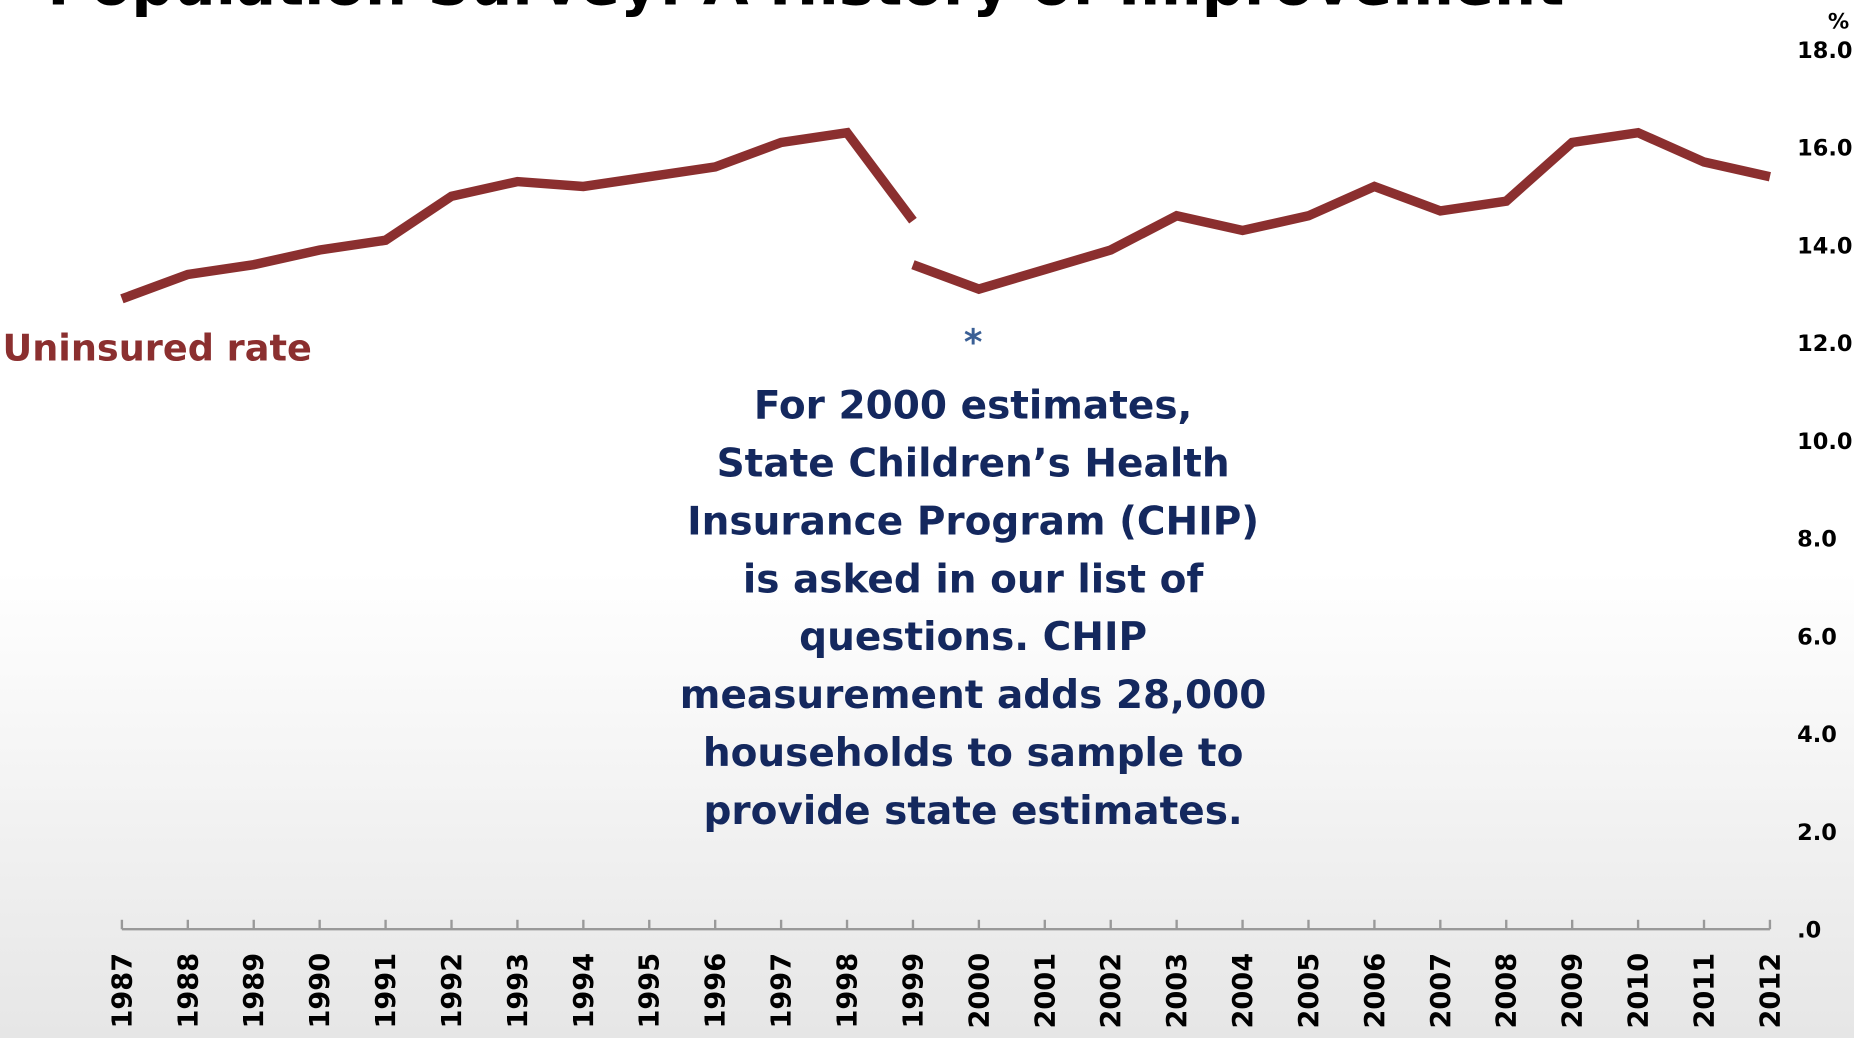 The image size is (1854, 1038). Describe the element at coordinates (1809, 931) in the screenshot. I see `y-tick-label: .0` at that location.